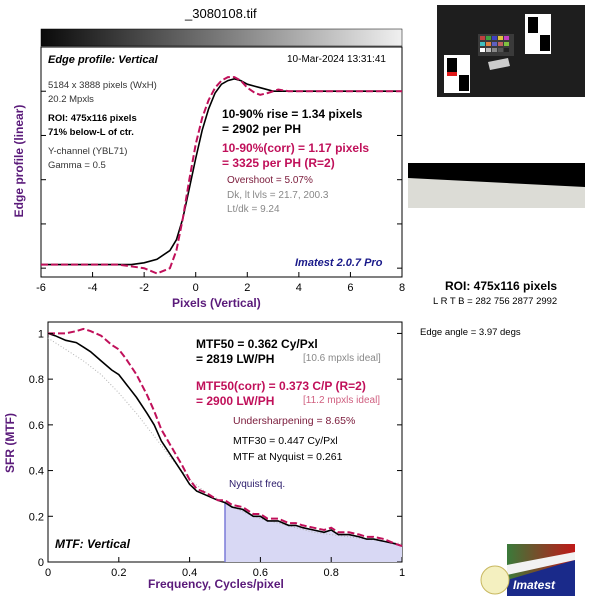 The width and height of the screenshot is (600, 600). I want to click on mtf50-lw-stat: = 2819 LW/PH, so click(235, 359).